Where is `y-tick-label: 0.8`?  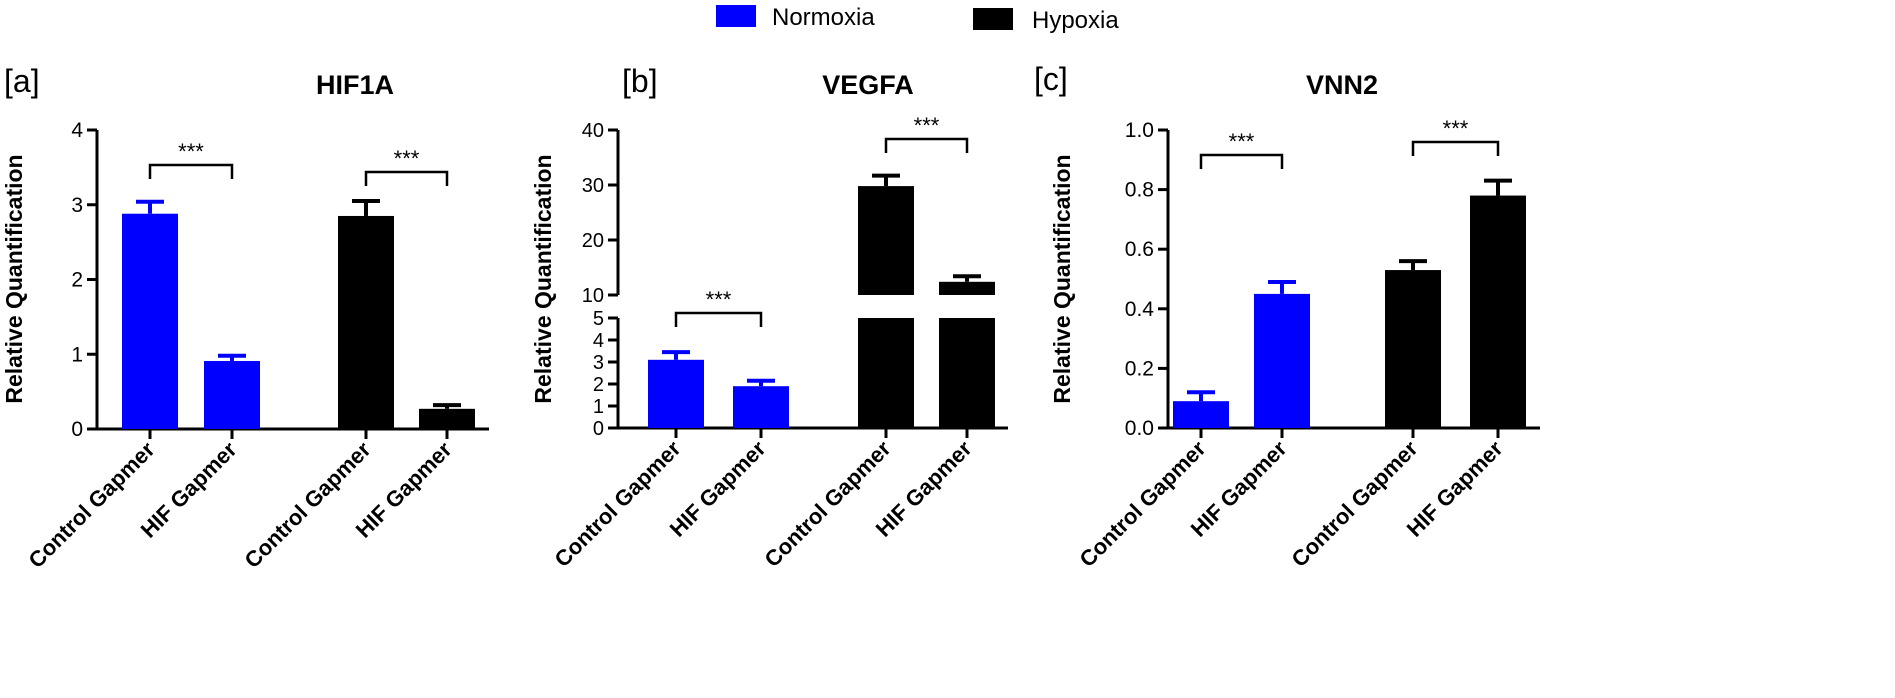 y-tick-label: 0.8 is located at coordinates (1139, 190).